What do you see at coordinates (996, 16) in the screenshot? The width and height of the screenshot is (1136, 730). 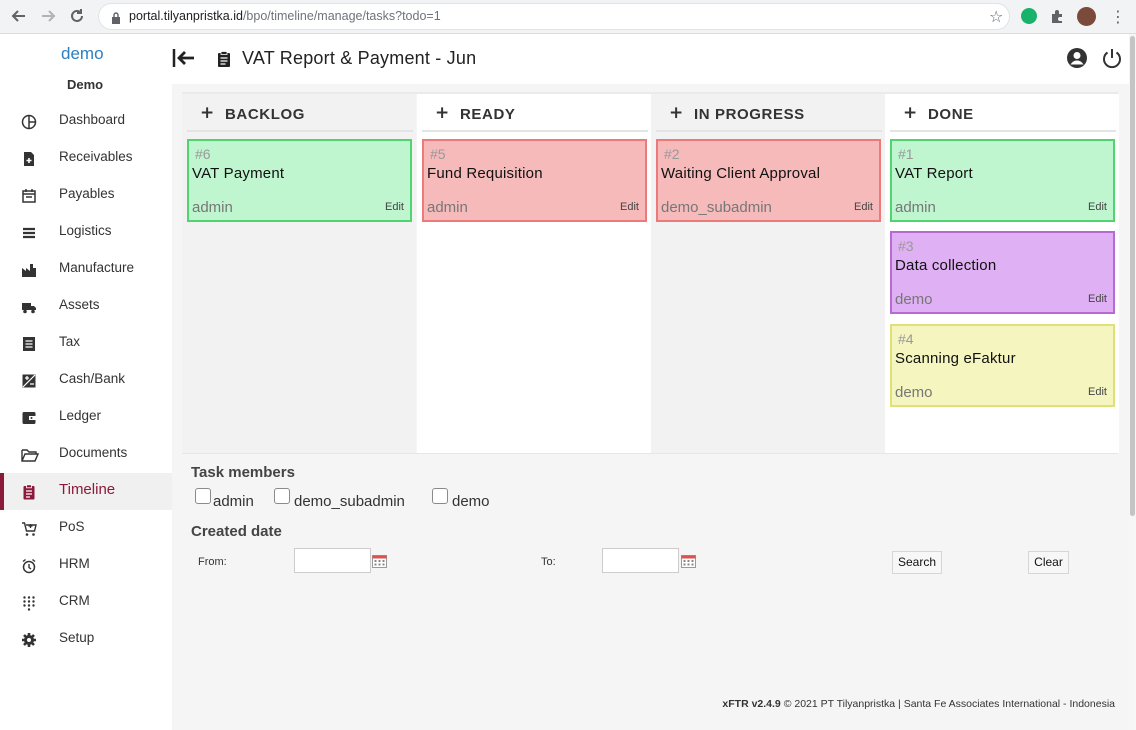 I see `bookmark-star-icon: ☆` at bounding box center [996, 16].